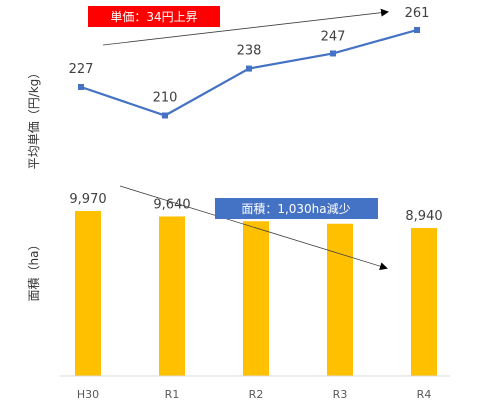 The height and width of the screenshot is (408, 480). Describe the element at coordinates (424, 394) in the screenshot. I see `x-tick-label-R4: R4` at that location.